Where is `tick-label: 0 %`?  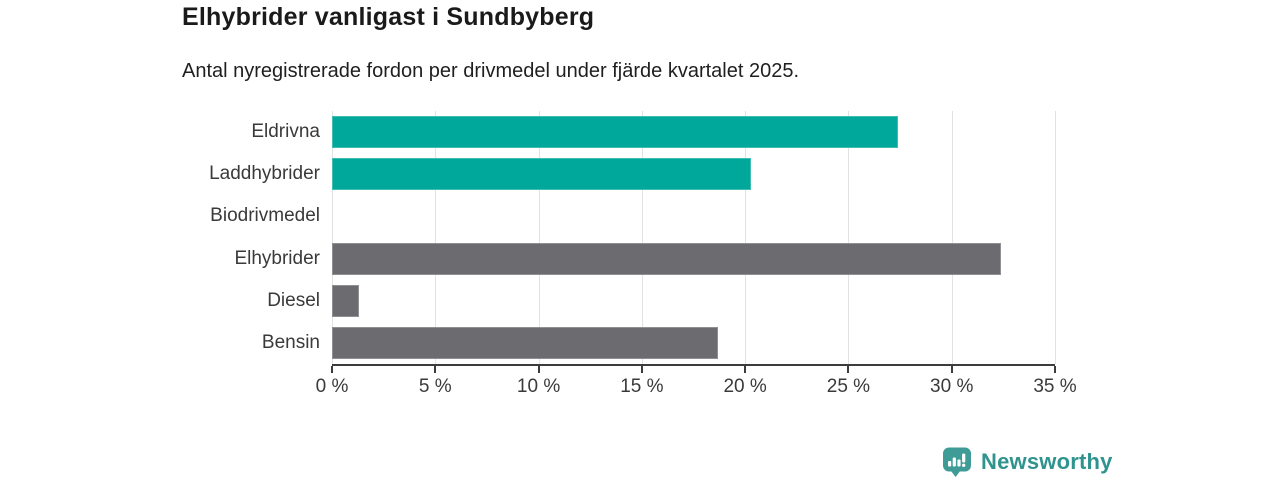
tick-label: 0 % is located at coordinates (332, 386).